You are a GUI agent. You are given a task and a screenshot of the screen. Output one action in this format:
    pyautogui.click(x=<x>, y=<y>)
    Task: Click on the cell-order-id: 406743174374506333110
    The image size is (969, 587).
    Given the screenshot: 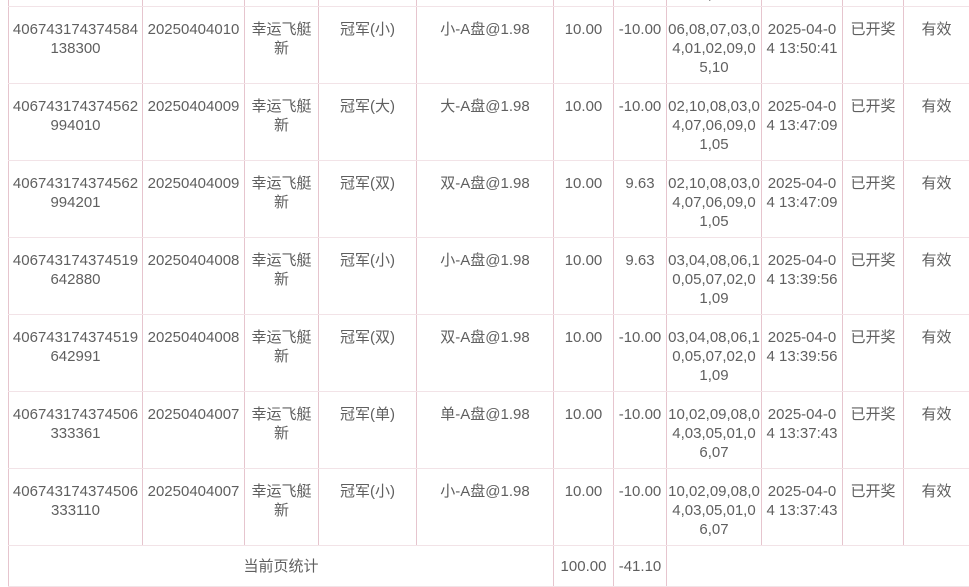 What is the action you would take?
    pyautogui.click(x=75, y=507)
    